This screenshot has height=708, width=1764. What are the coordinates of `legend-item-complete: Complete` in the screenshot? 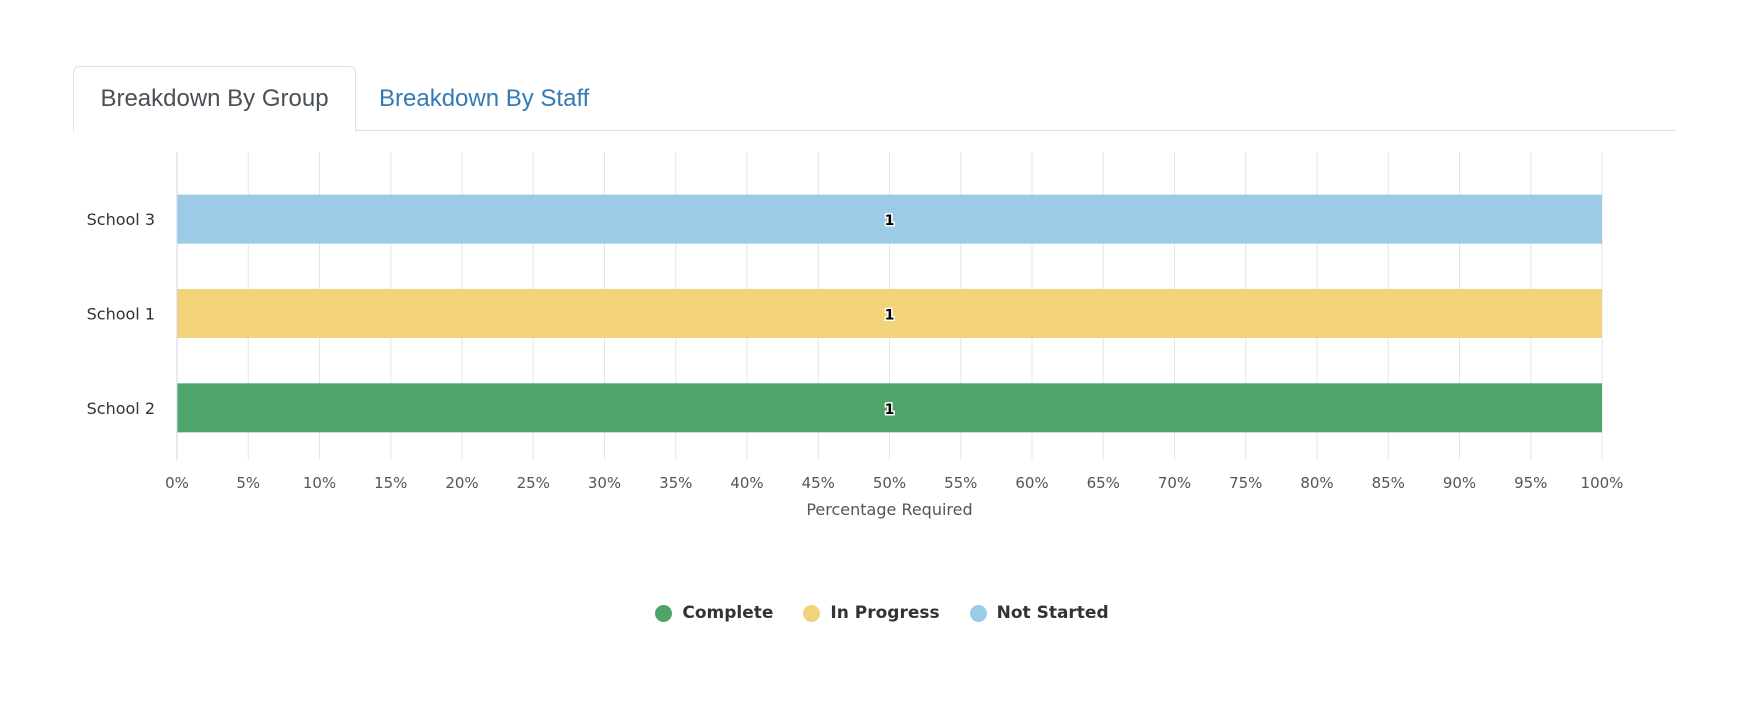 It's located at (714, 613).